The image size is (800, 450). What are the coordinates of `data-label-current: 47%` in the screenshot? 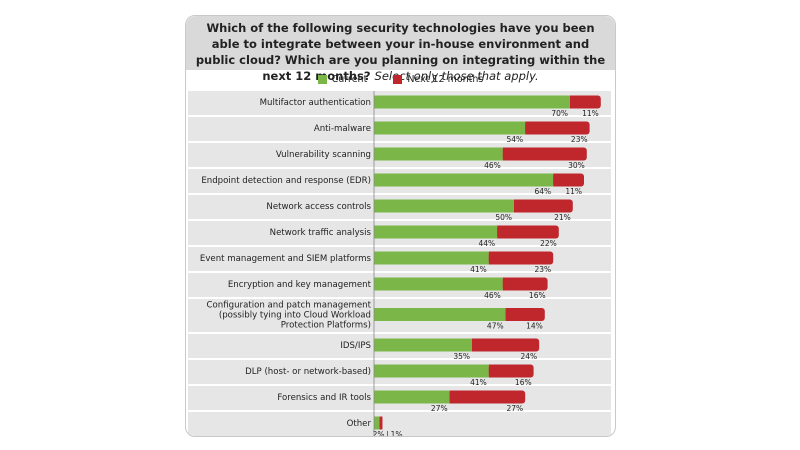 It's located at (495, 326).